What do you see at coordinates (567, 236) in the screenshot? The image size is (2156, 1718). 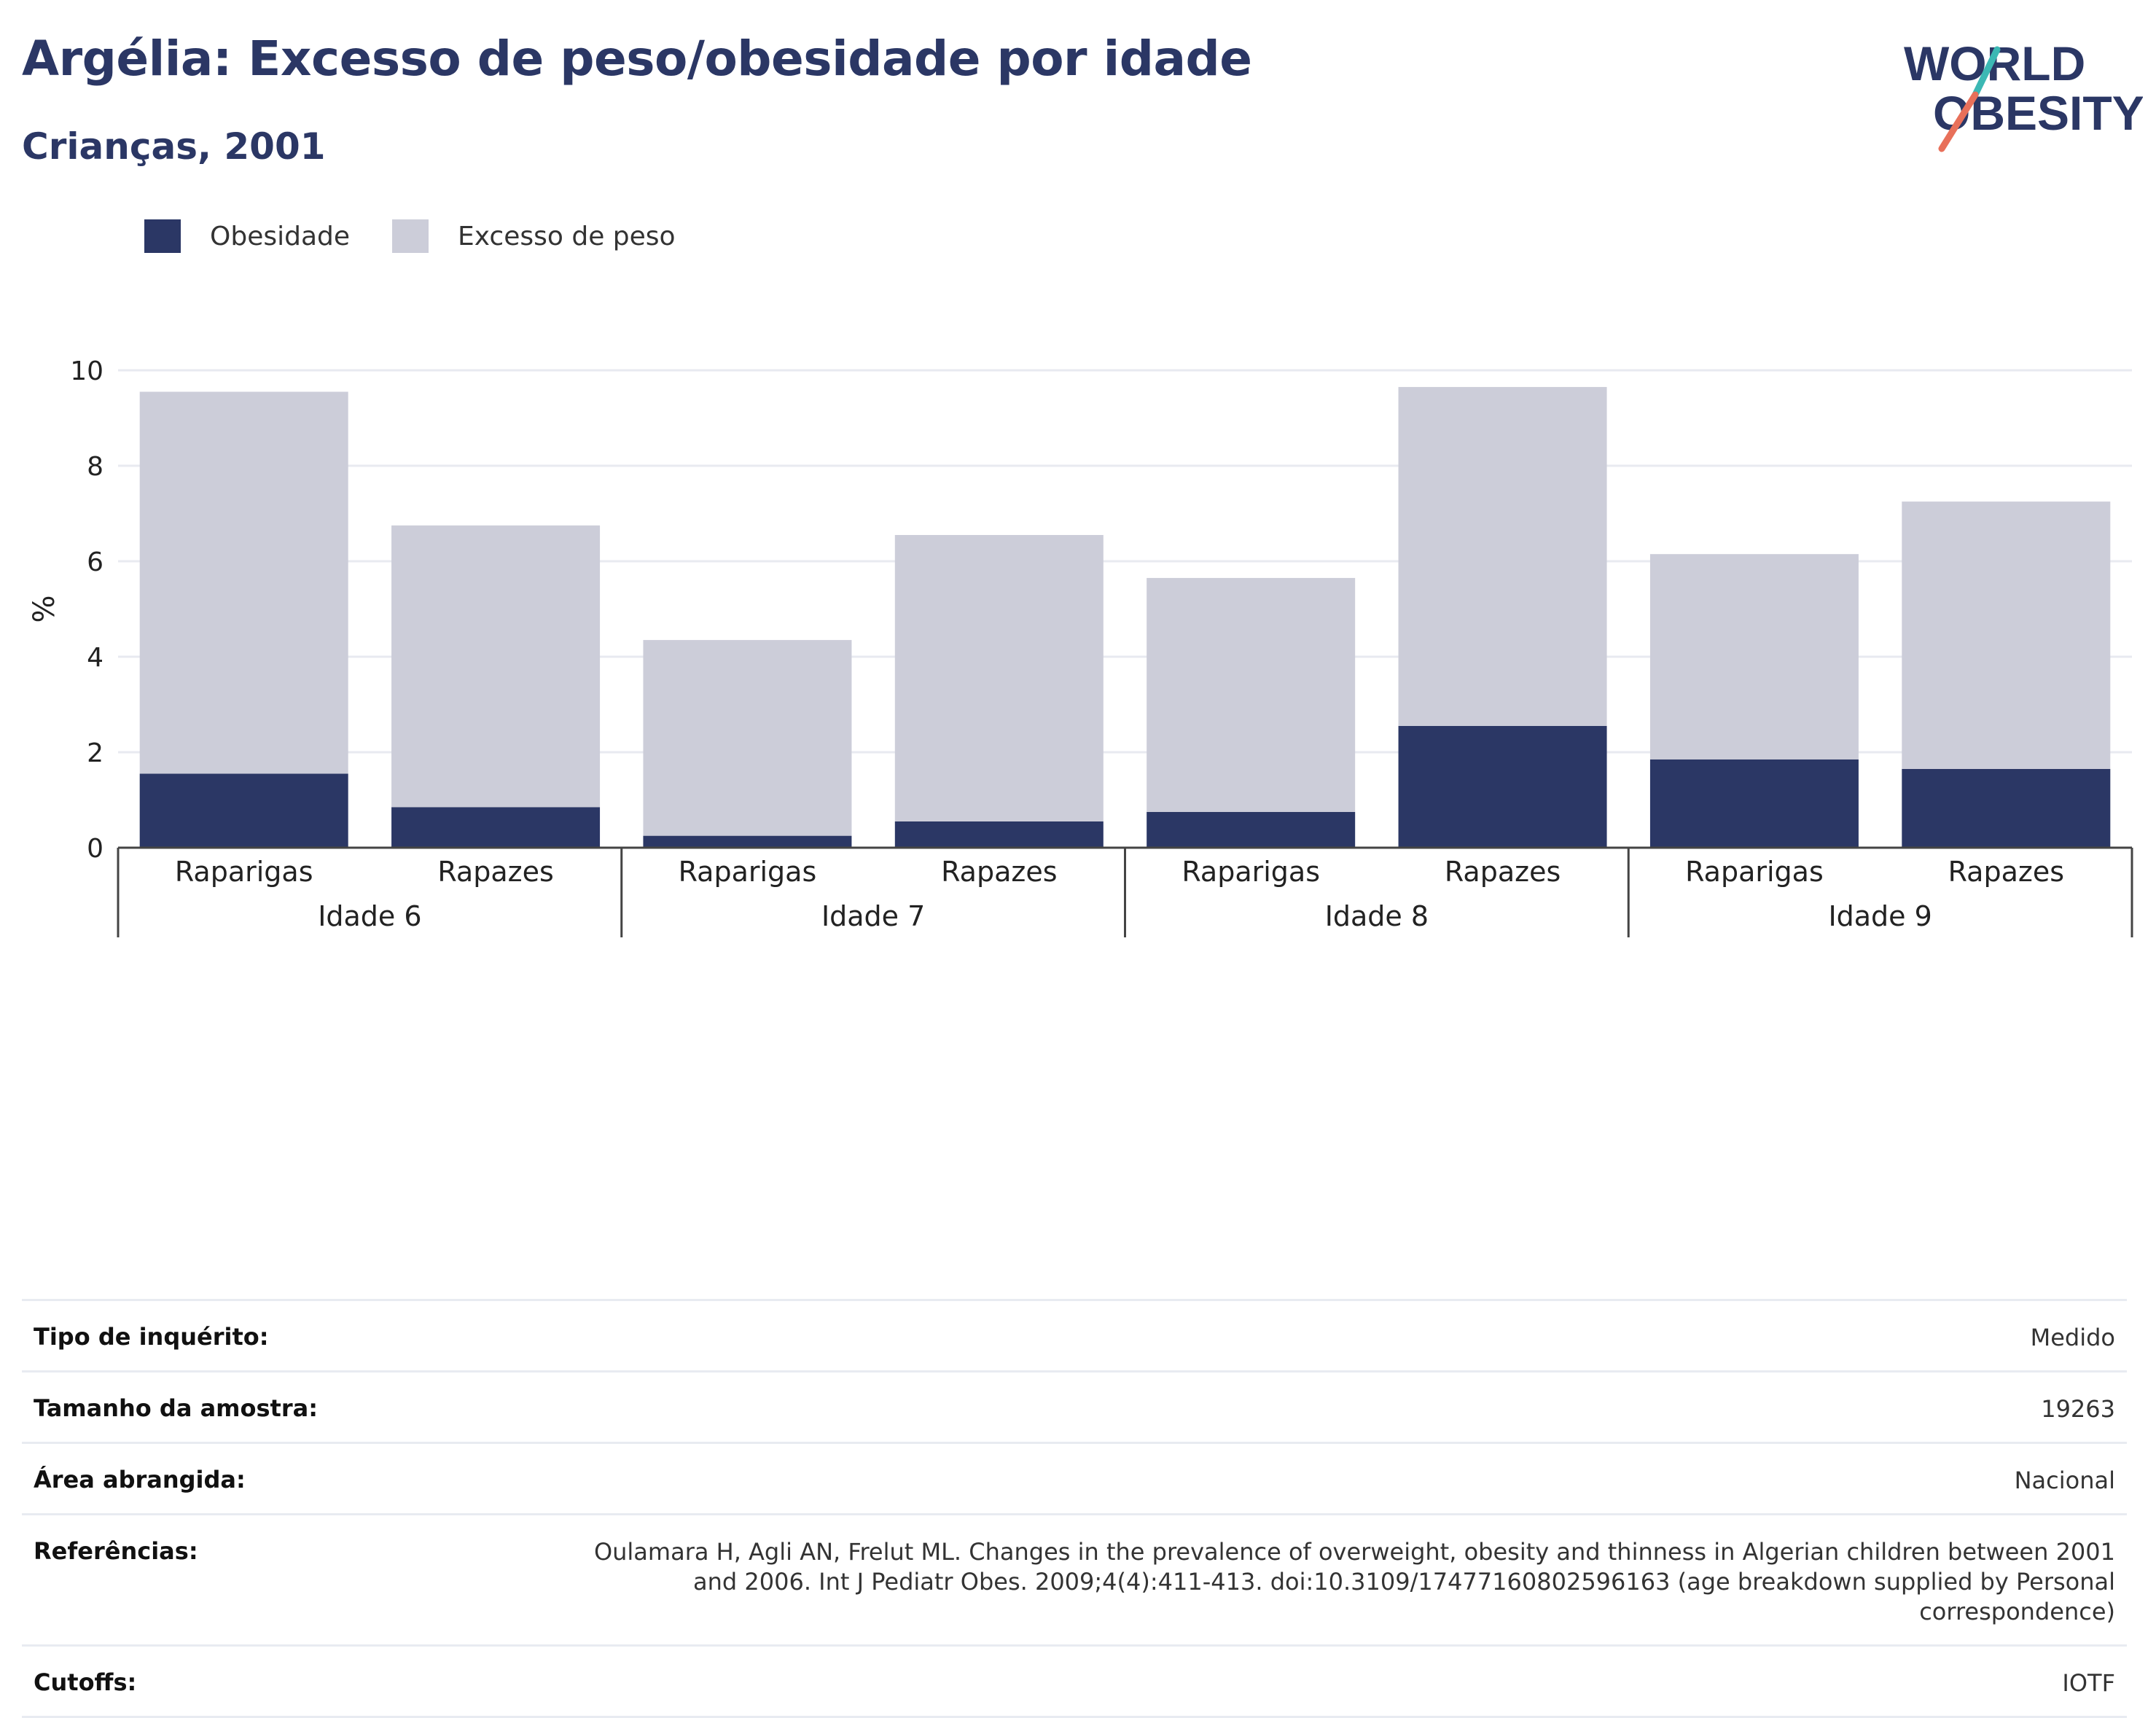 I see `legend-label-overweight: Excesso de peso` at bounding box center [567, 236].